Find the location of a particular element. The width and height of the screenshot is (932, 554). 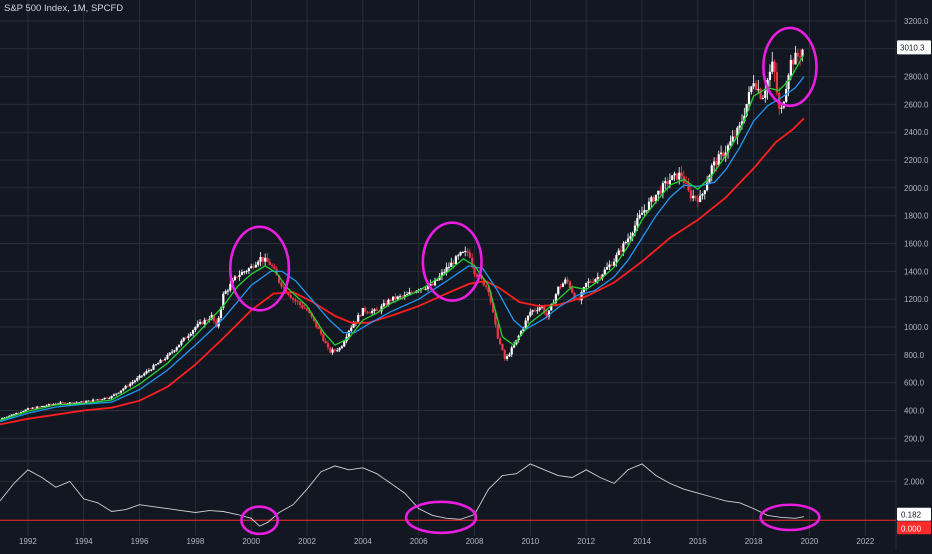

x-tick-label: 2014 is located at coordinates (642, 541).